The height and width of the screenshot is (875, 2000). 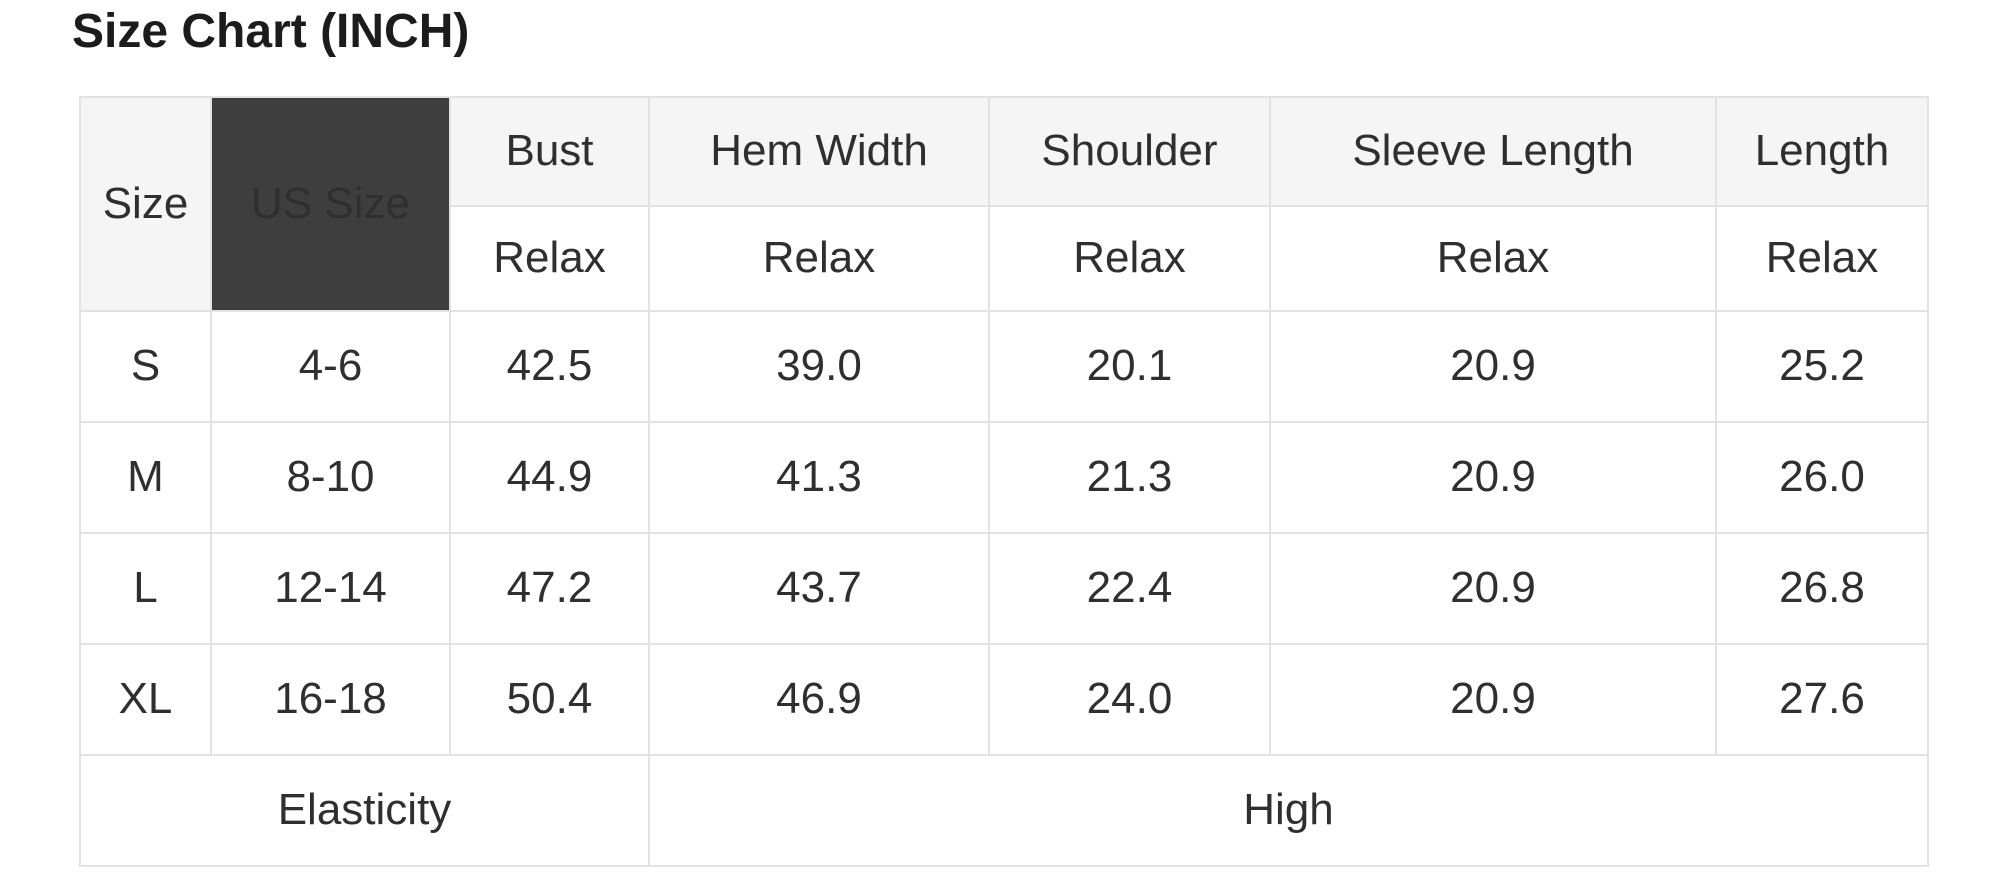 I want to click on bust-value-cell: 50.4, so click(x=549, y=699).